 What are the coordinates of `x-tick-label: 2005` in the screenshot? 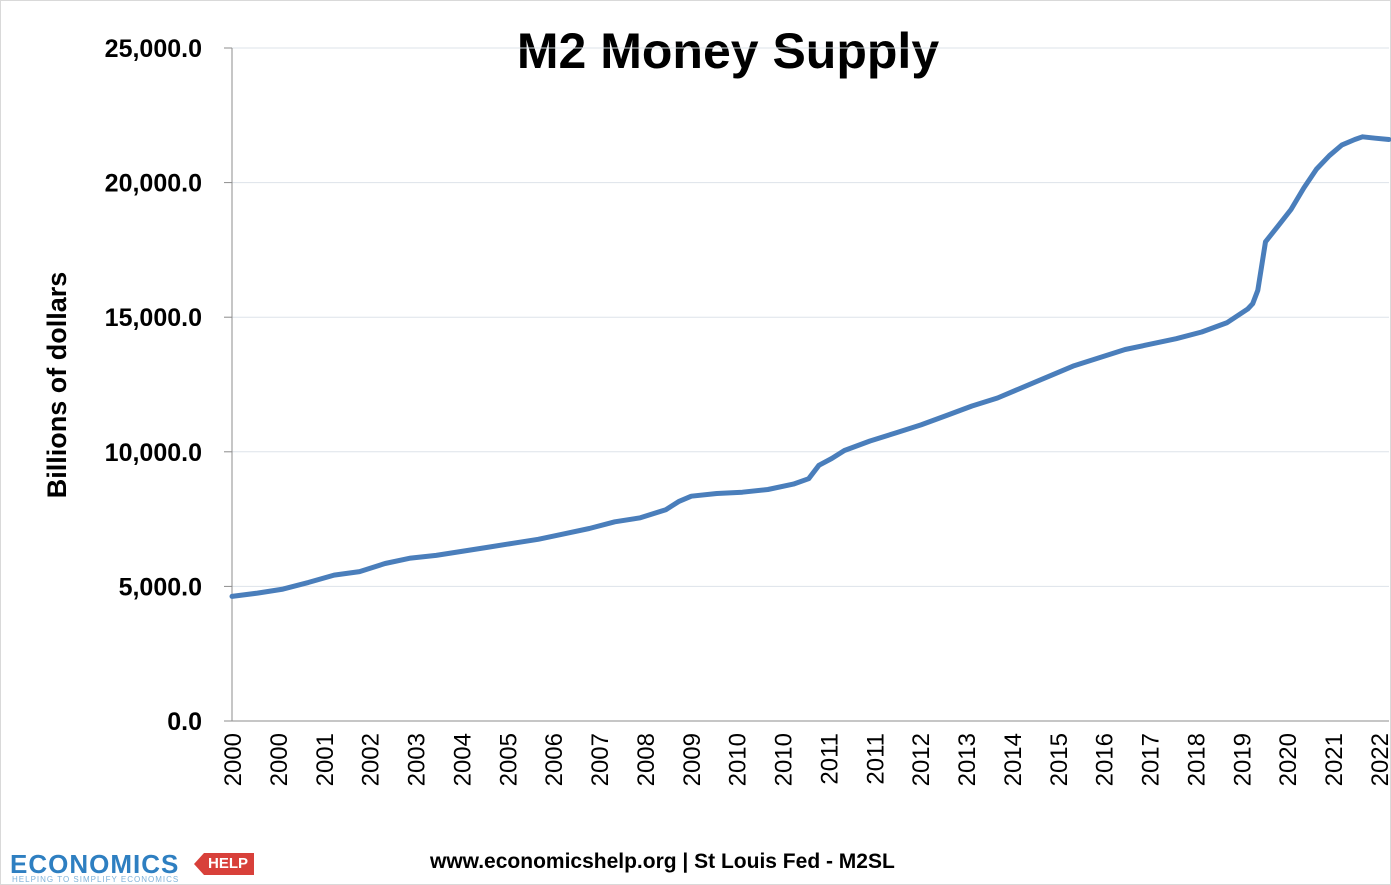 It's located at (508, 759).